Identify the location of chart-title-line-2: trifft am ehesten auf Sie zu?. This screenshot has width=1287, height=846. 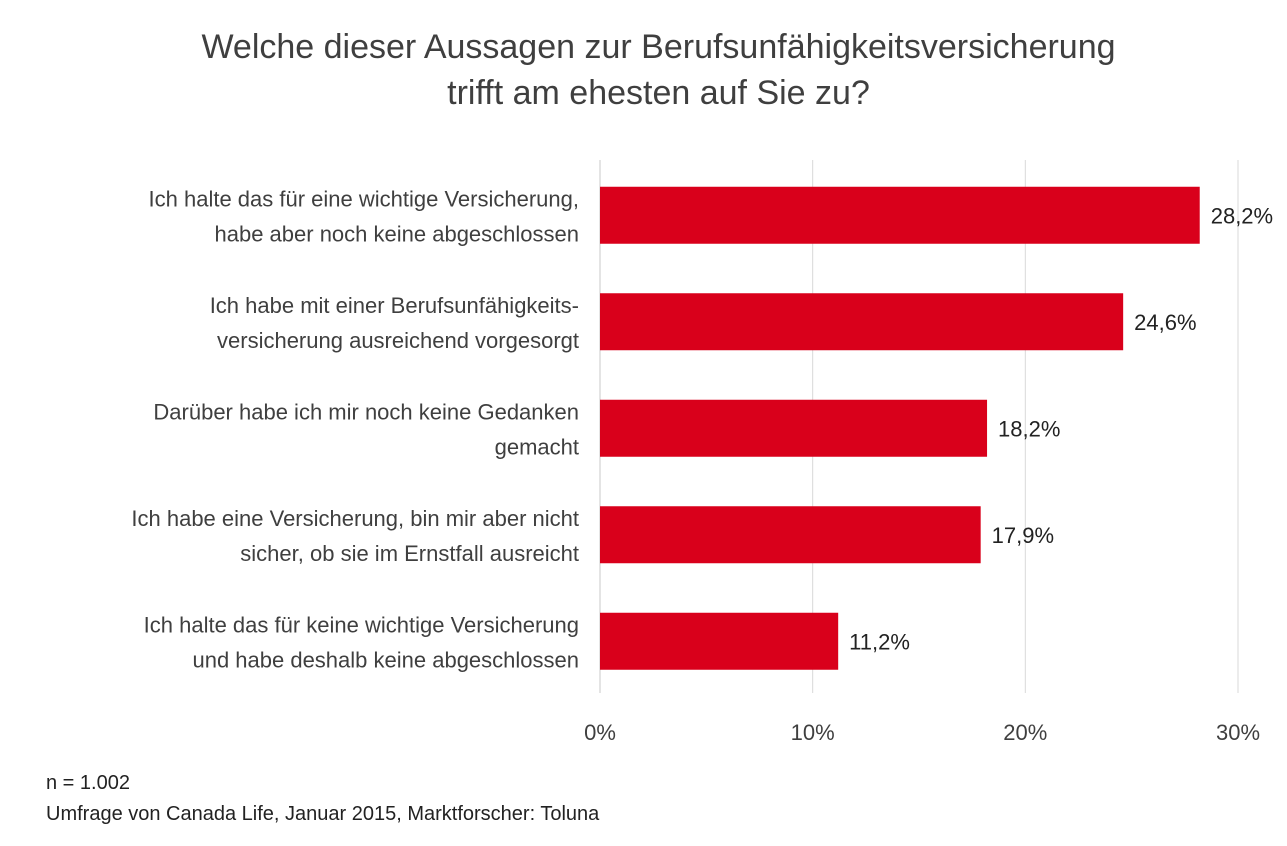
(658, 93).